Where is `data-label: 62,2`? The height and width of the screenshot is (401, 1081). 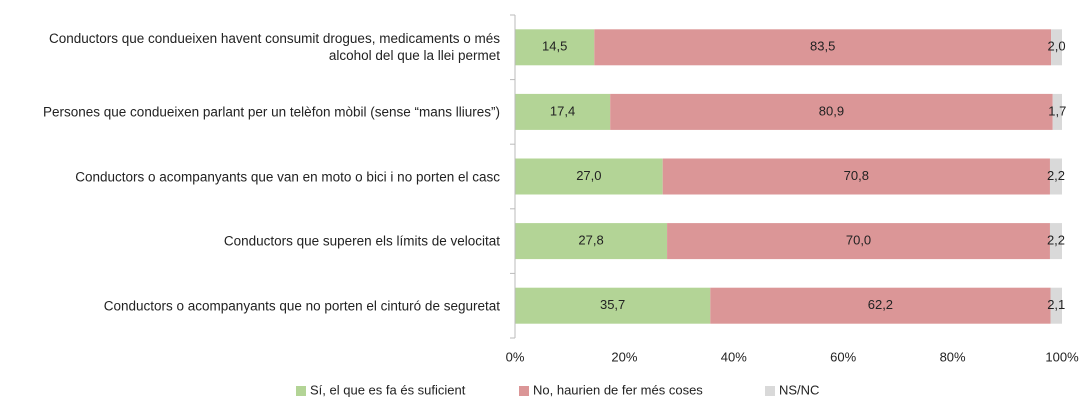
data-label: 62,2 is located at coordinates (880, 304).